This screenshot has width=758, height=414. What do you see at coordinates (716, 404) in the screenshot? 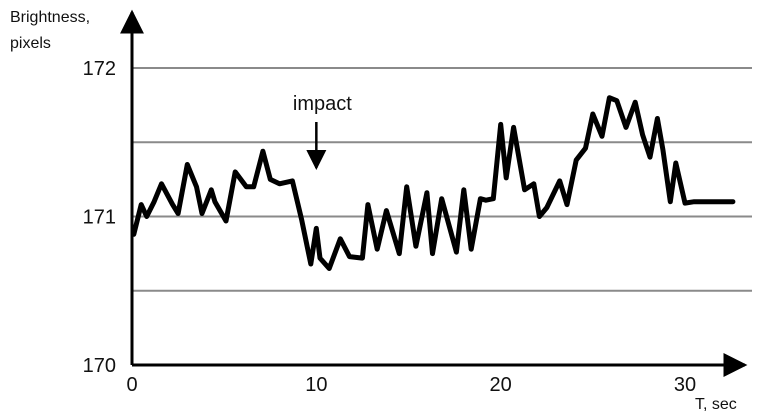
I see `x-axis-title: T, sec` at bounding box center [716, 404].